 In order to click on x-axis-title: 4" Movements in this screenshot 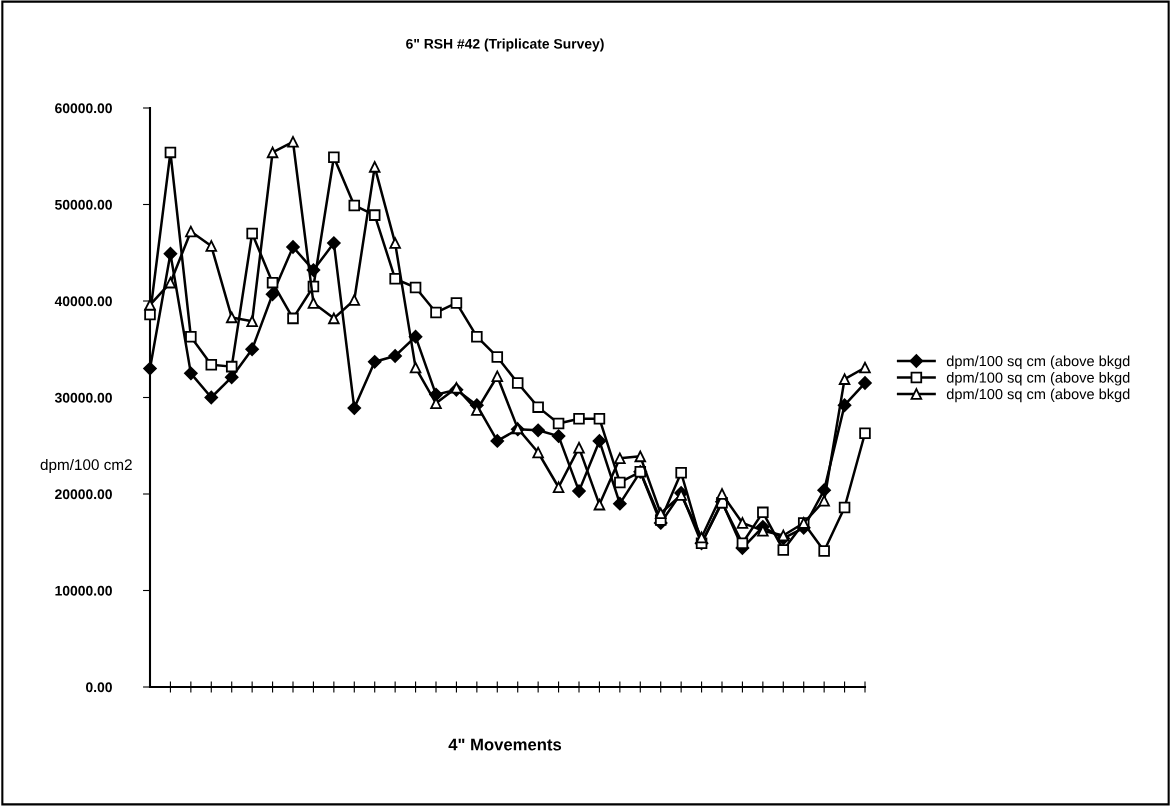, I will do `click(505, 744)`.